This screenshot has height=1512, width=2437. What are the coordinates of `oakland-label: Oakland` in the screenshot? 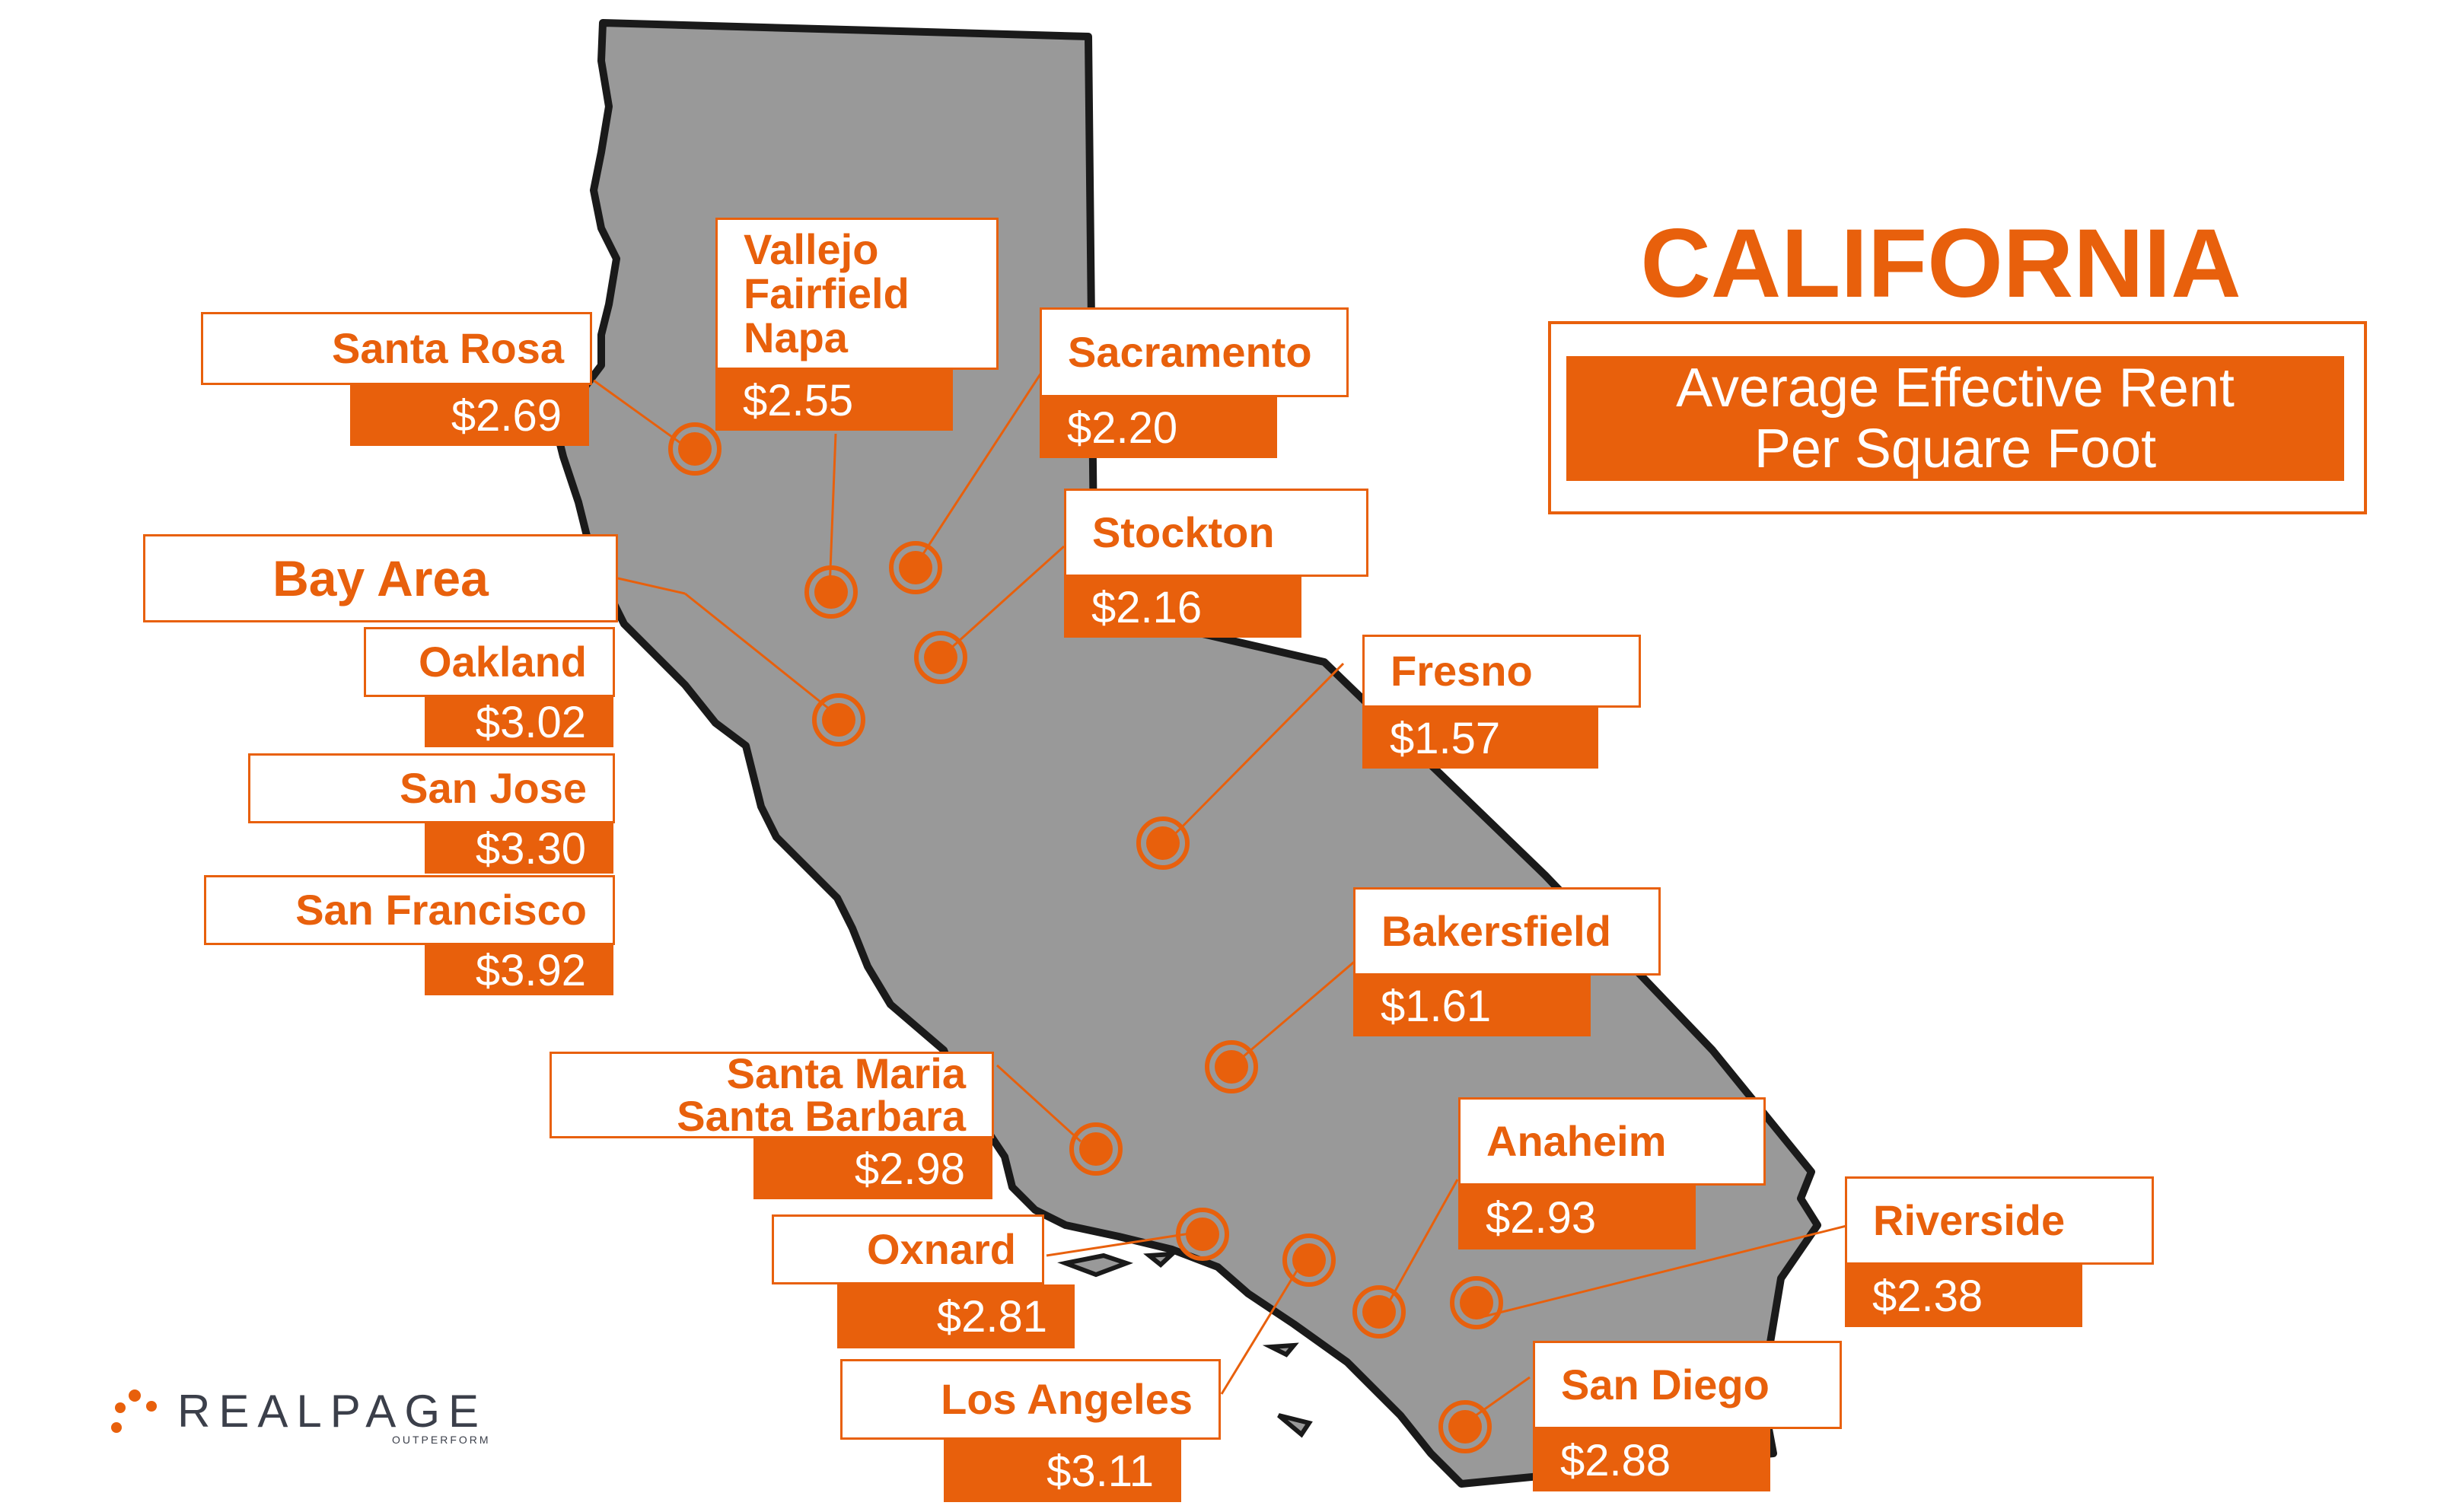 It's located at (489, 662).